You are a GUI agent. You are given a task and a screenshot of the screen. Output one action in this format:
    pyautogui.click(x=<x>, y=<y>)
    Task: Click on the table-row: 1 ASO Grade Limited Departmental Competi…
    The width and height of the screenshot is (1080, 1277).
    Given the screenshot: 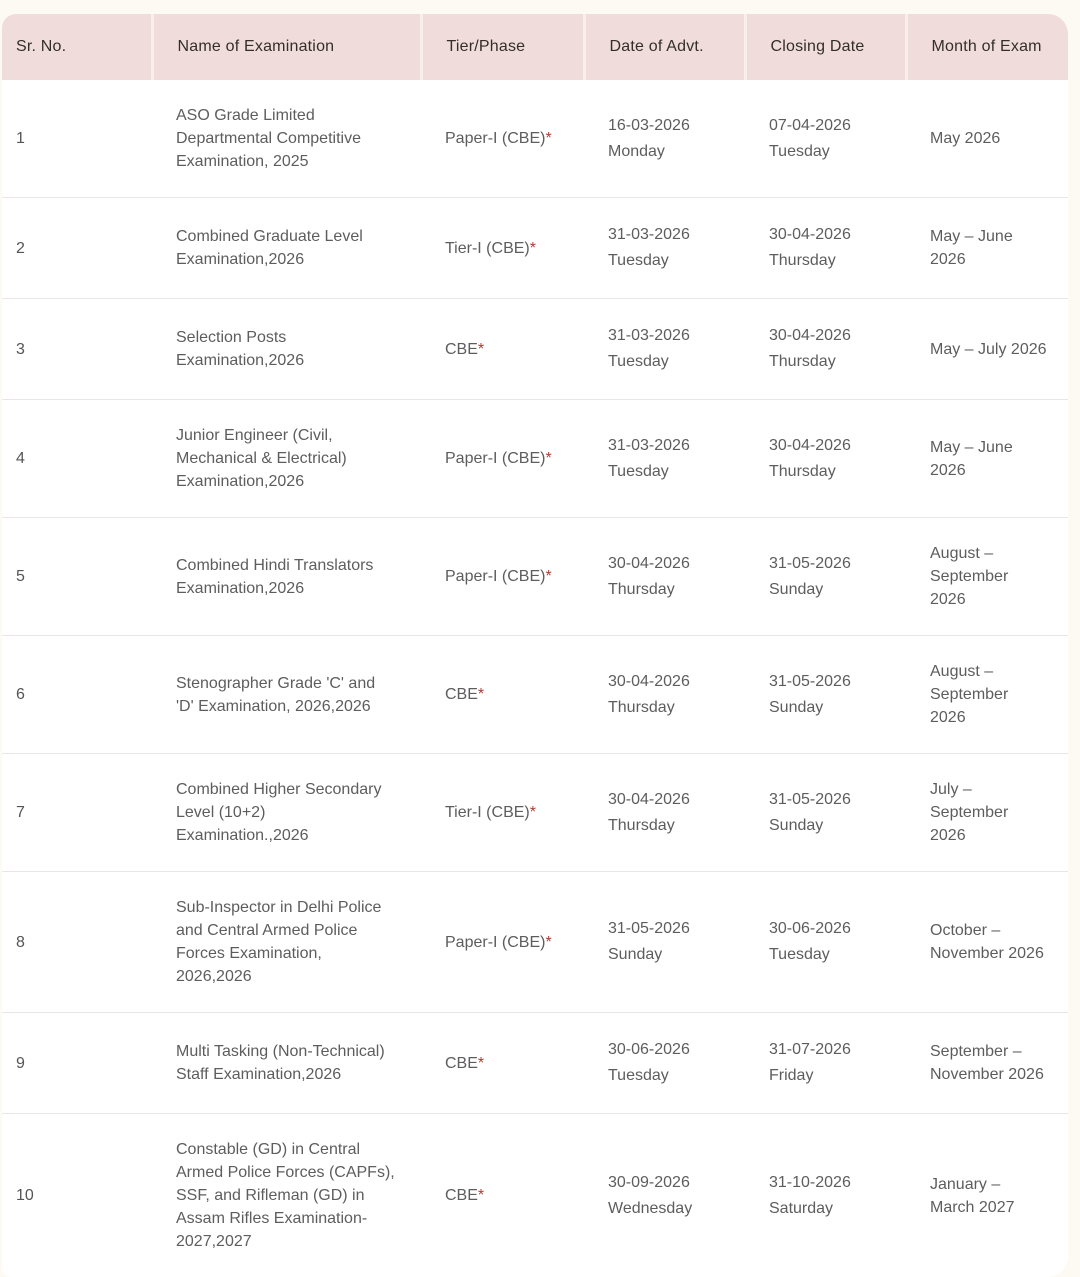 What is the action you would take?
    pyautogui.click(x=535, y=139)
    